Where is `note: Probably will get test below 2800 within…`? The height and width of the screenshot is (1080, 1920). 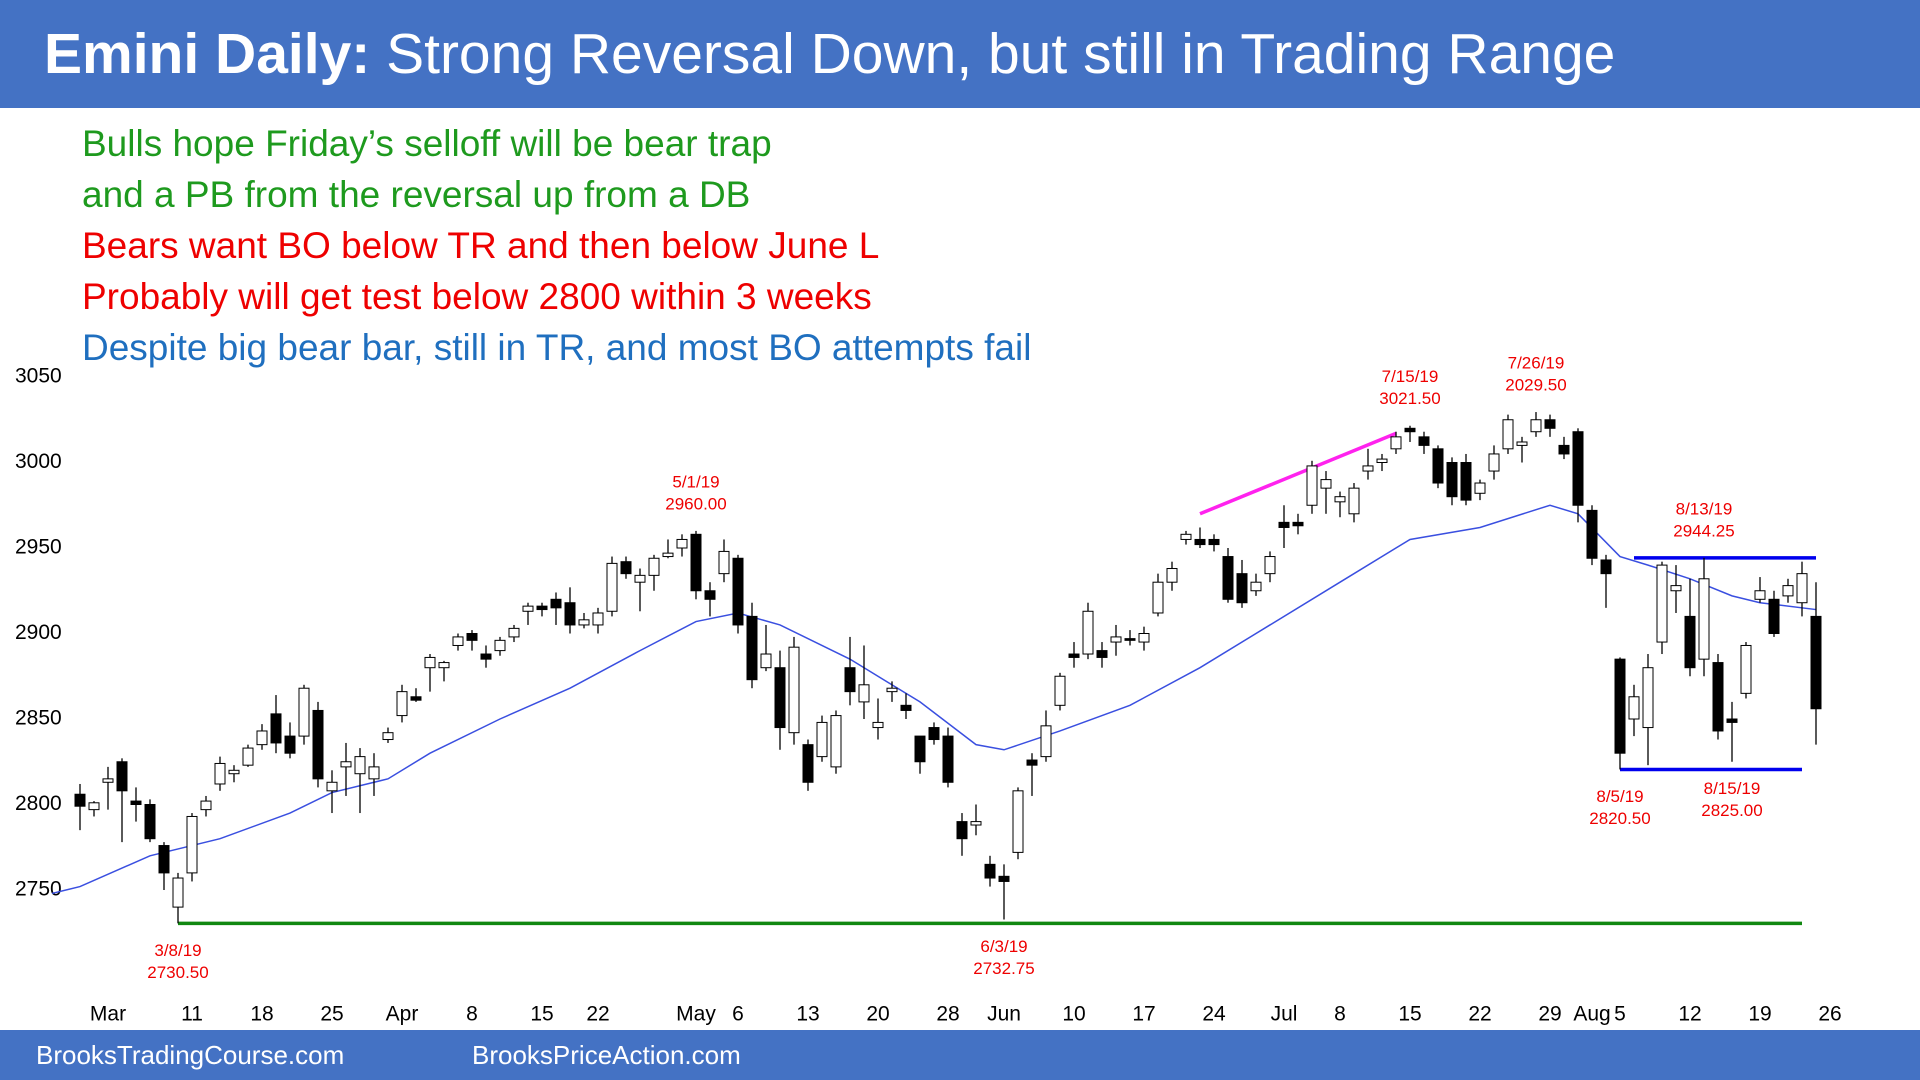 note: Probably will get test below 2800 within… is located at coordinates (477, 296).